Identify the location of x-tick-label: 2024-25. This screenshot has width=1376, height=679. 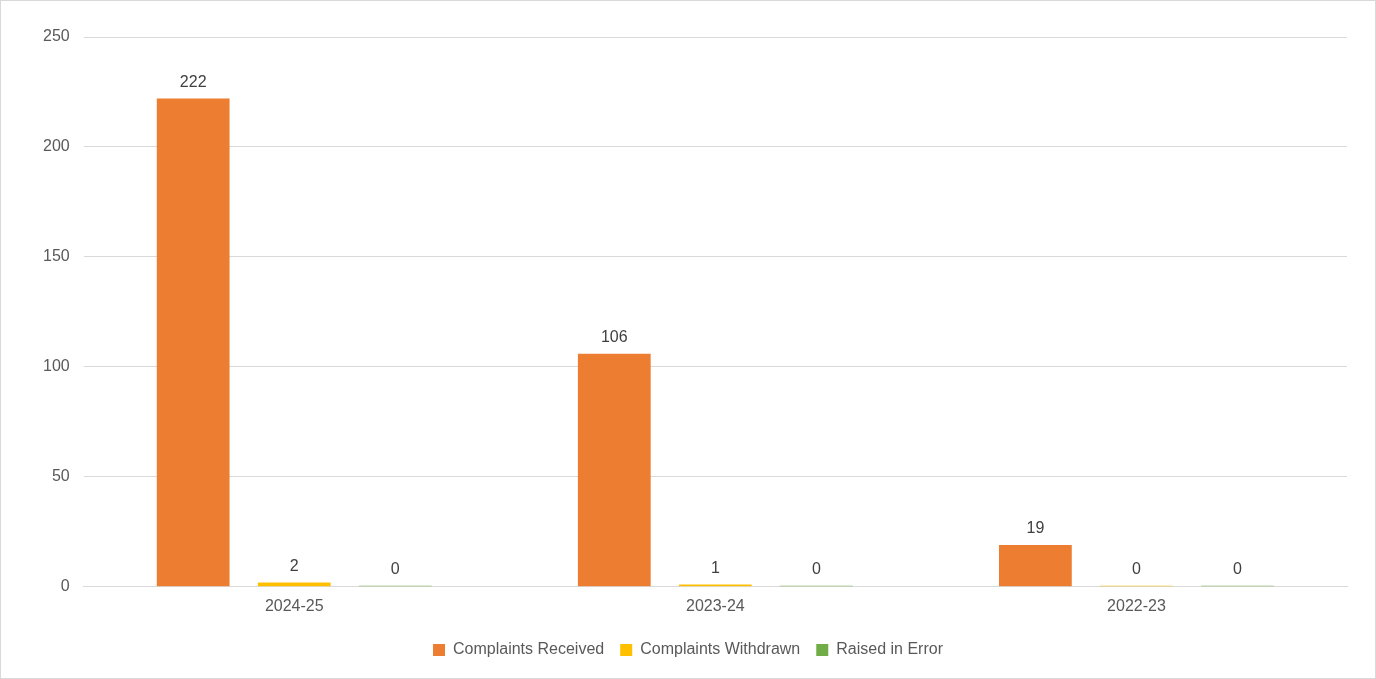
(294, 605).